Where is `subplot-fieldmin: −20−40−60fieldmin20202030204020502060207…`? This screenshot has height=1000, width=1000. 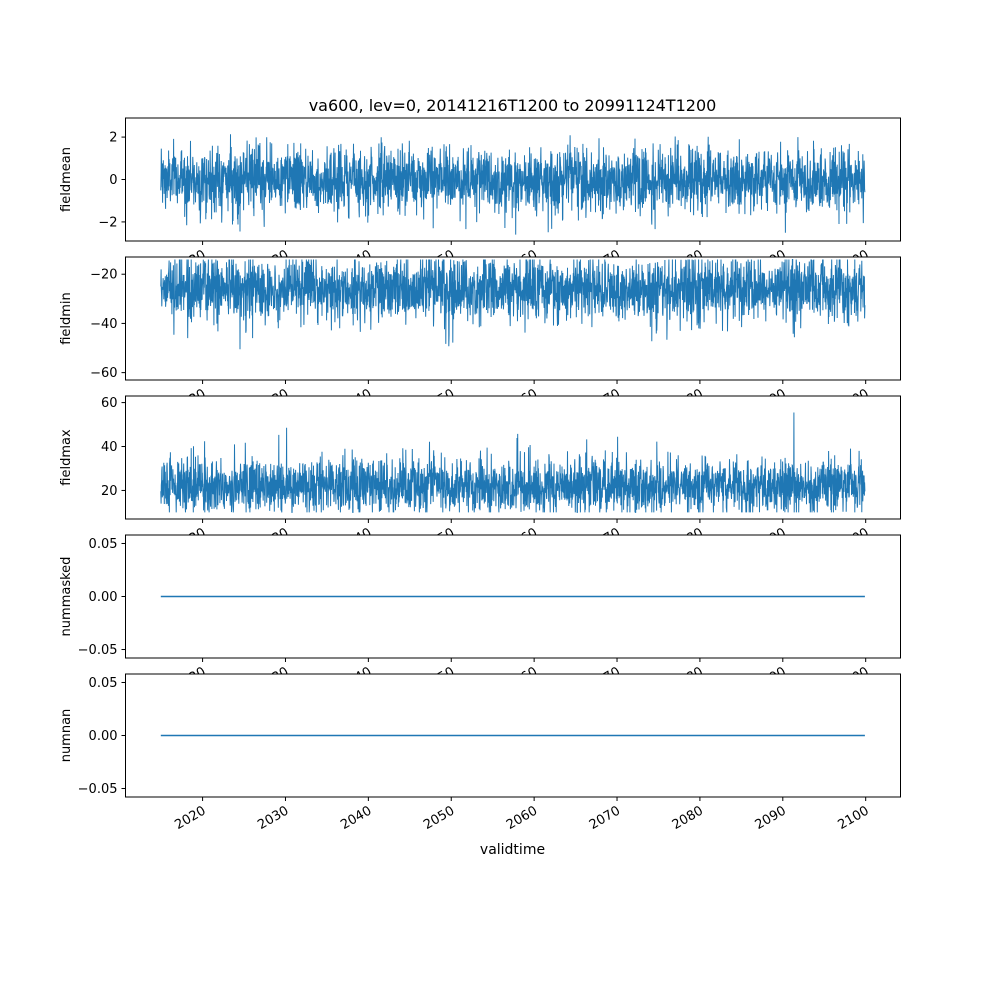
subplot-fieldmin: −20−40−60fieldmin20202030204020502060207… is located at coordinates (480, 336).